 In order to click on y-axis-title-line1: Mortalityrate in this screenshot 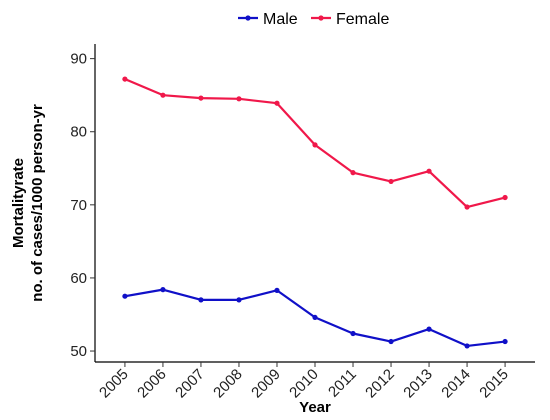, I will do `click(18, 203)`.